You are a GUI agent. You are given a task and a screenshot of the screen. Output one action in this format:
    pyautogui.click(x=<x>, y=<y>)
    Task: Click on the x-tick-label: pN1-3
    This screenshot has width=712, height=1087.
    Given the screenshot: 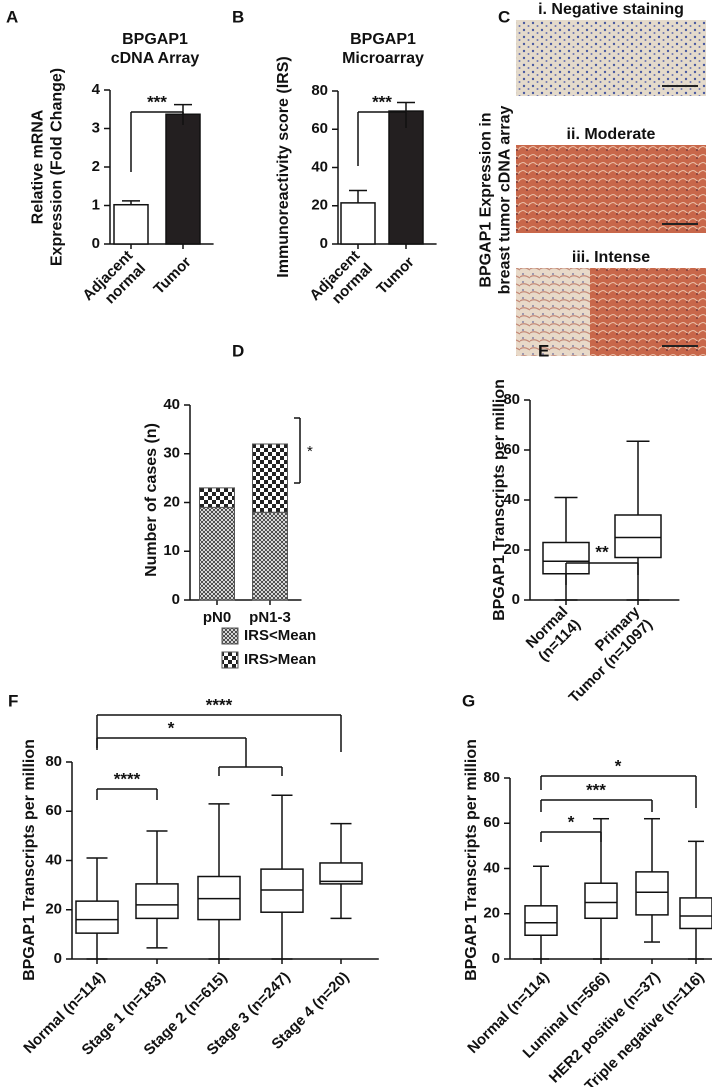 What is the action you would take?
    pyautogui.click(x=270, y=617)
    